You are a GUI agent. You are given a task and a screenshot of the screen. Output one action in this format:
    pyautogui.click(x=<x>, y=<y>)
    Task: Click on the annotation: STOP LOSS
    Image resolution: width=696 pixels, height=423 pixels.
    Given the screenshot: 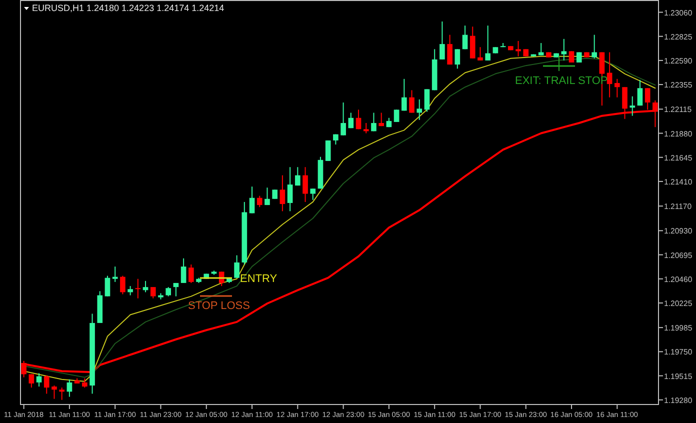 What is the action you would take?
    pyautogui.click(x=219, y=306)
    